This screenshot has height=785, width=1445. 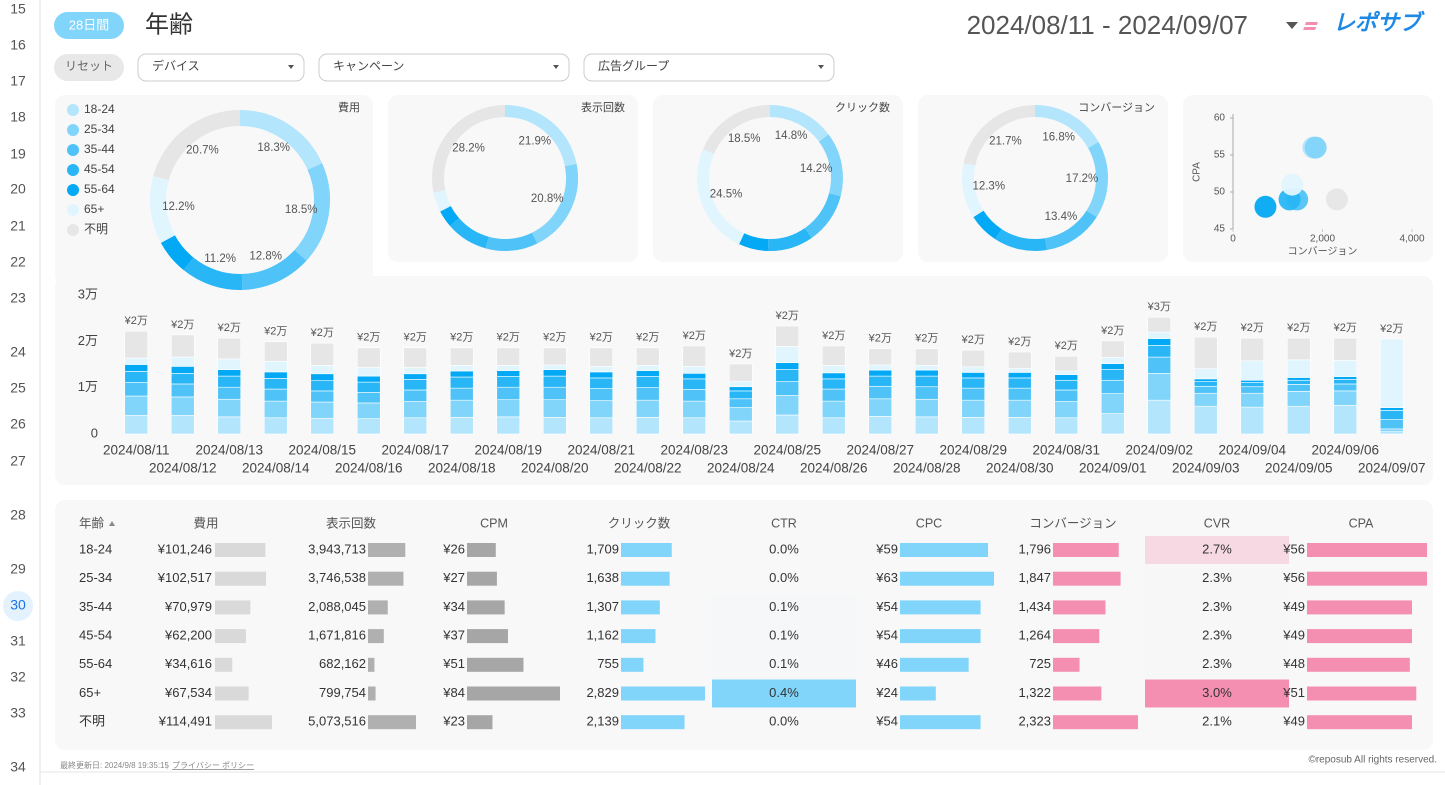 What do you see at coordinates (1072, 523) in the screenshot?
I see `table-header: コンバージョン` at bounding box center [1072, 523].